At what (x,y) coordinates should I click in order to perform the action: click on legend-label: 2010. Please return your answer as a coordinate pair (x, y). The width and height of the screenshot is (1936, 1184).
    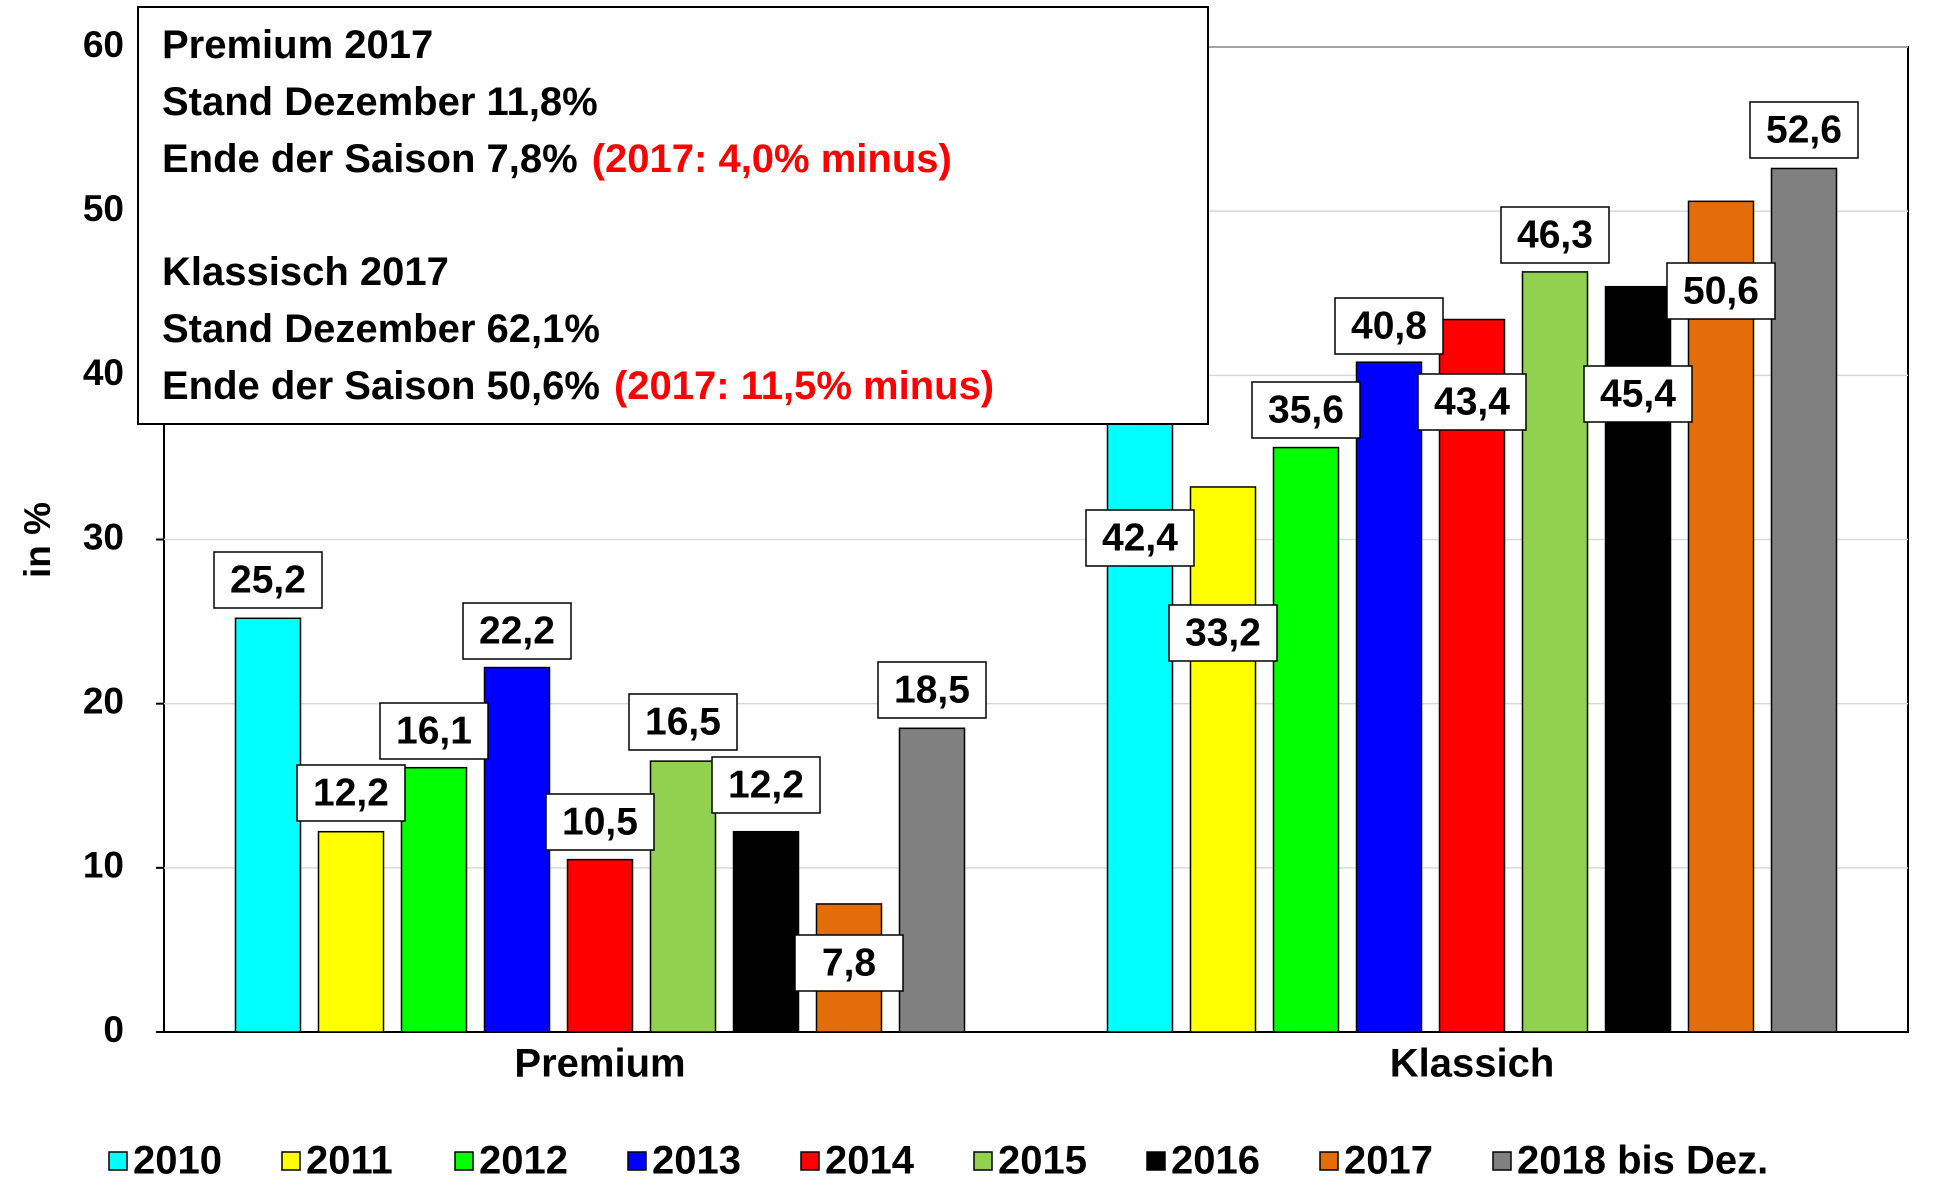
    Looking at the image, I should click on (177, 1161).